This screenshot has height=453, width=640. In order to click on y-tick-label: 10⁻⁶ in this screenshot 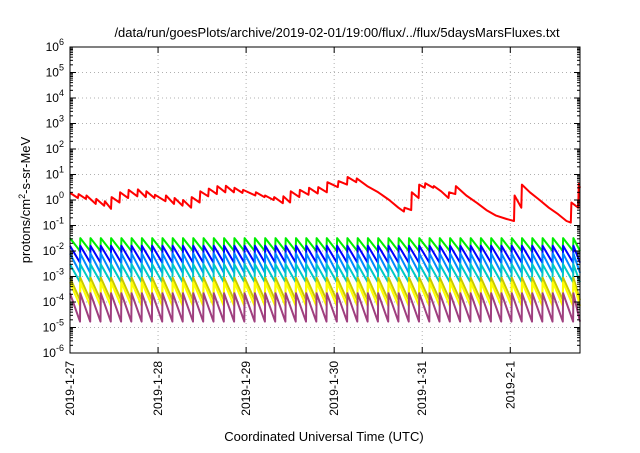, I will do `click(53, 351)`.